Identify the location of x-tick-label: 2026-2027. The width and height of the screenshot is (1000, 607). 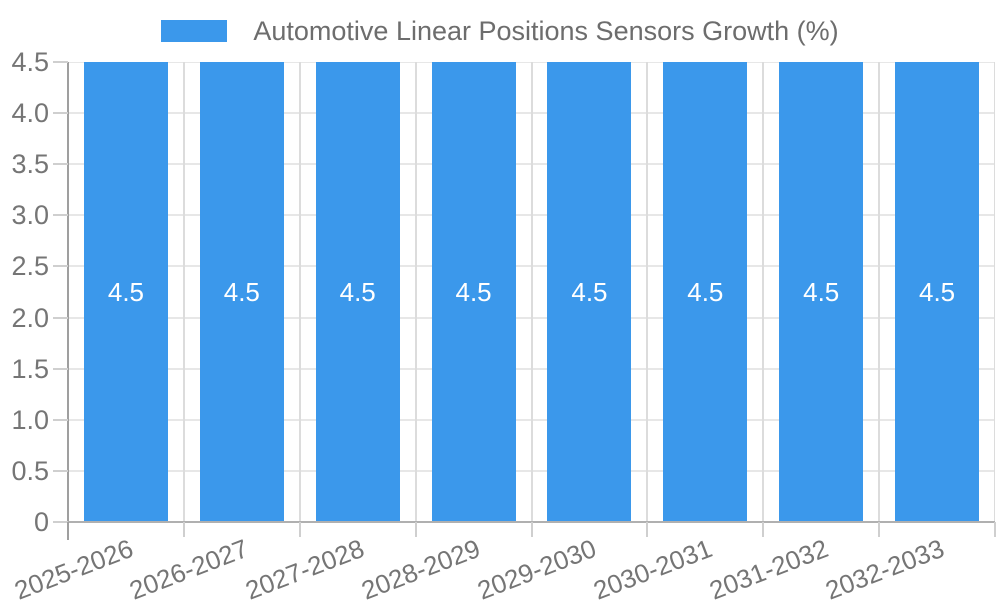
(189, 569).